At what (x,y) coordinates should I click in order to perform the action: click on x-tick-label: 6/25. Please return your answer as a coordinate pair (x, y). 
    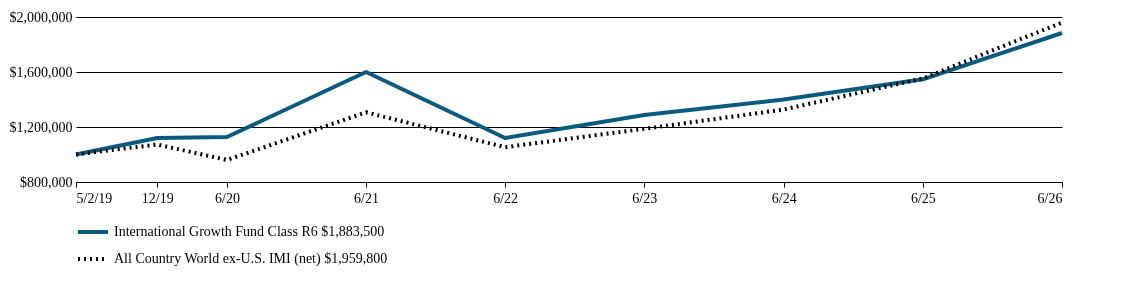
    Looking at the image, I should click on (923, 198).